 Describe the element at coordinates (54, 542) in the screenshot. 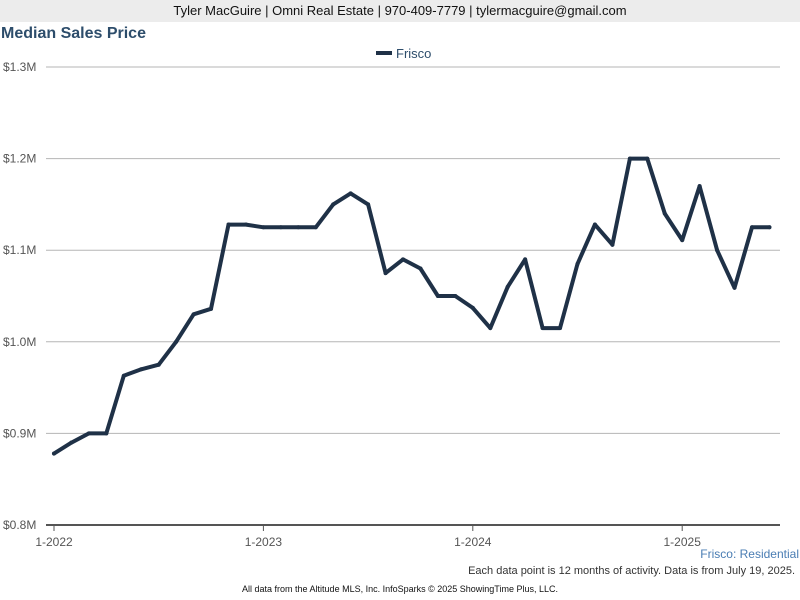

I see `x-tick-label: 1-2022` at that location.